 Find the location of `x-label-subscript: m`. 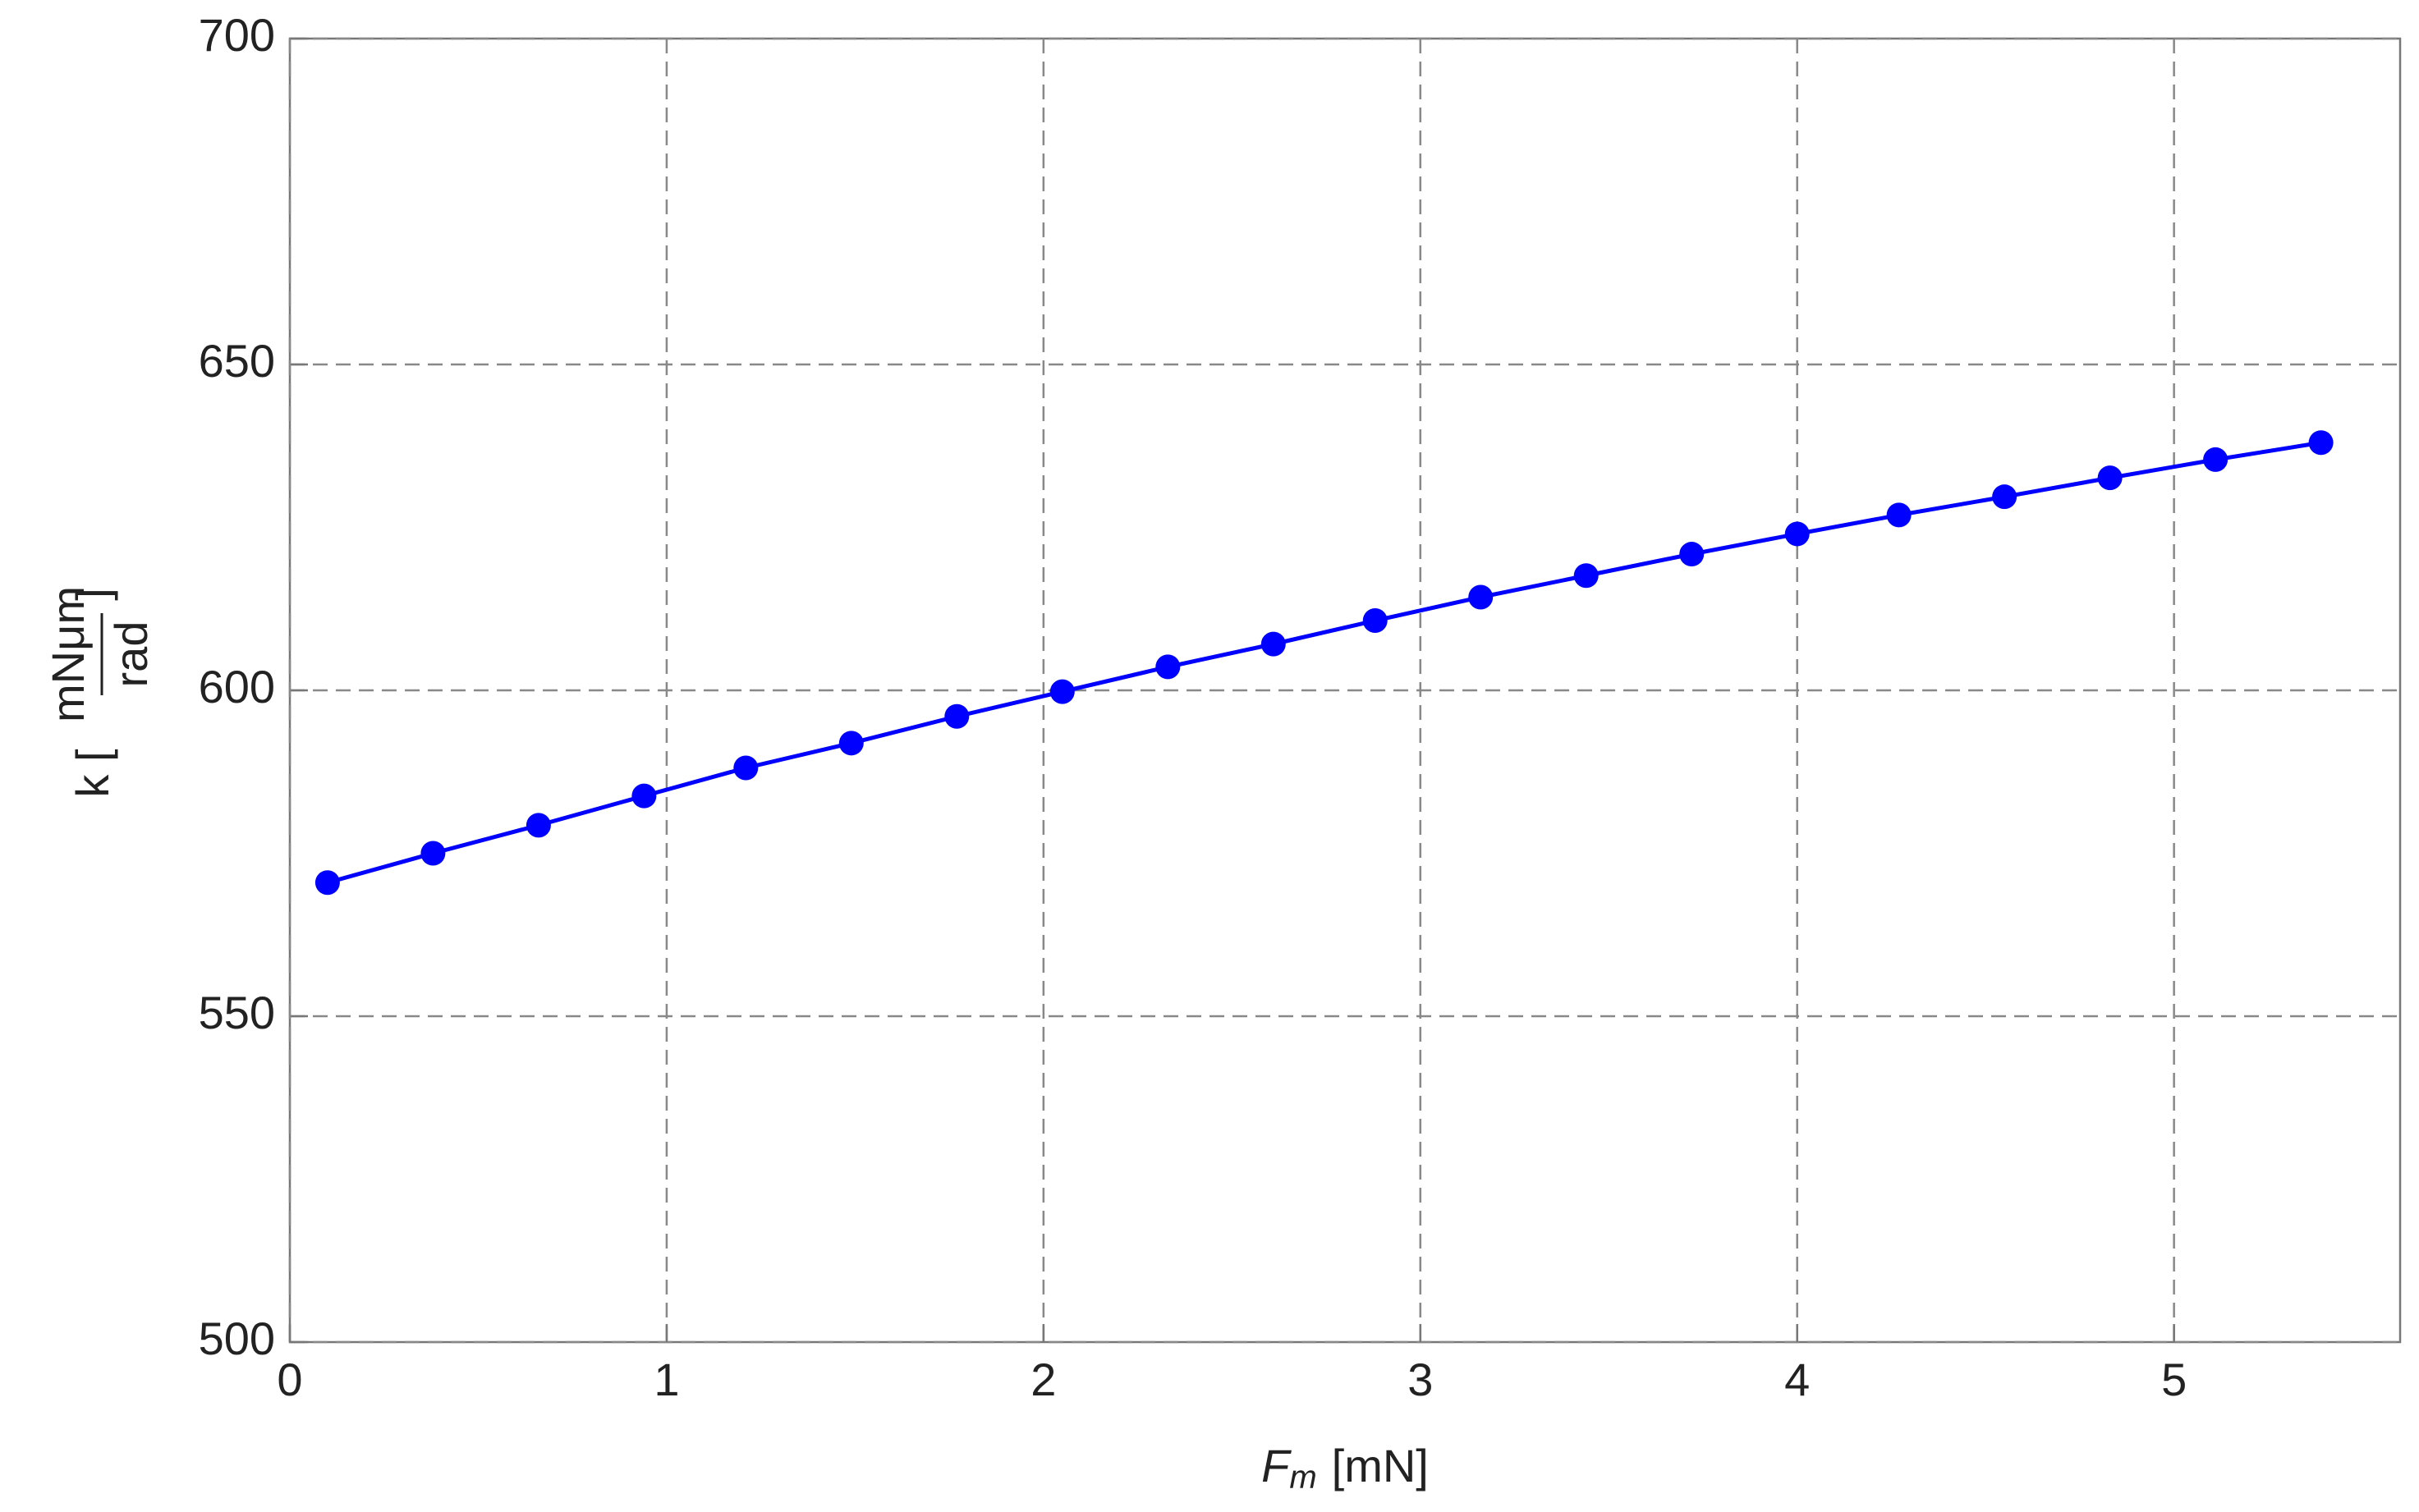

x-label-subscript: m is located at coordinates (1302, 1477).